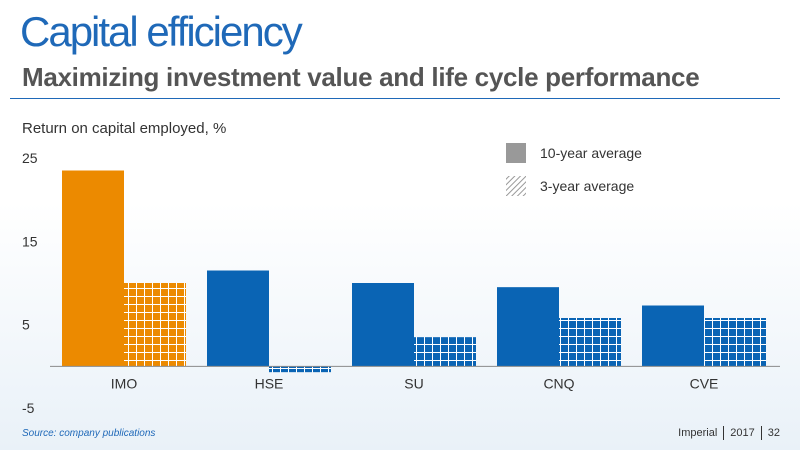 The height and width of the screenshot is (450, 800). Describe the element at coordinates (673, 336) in the screenshot. I see `bar-cve-10yr` at that location.